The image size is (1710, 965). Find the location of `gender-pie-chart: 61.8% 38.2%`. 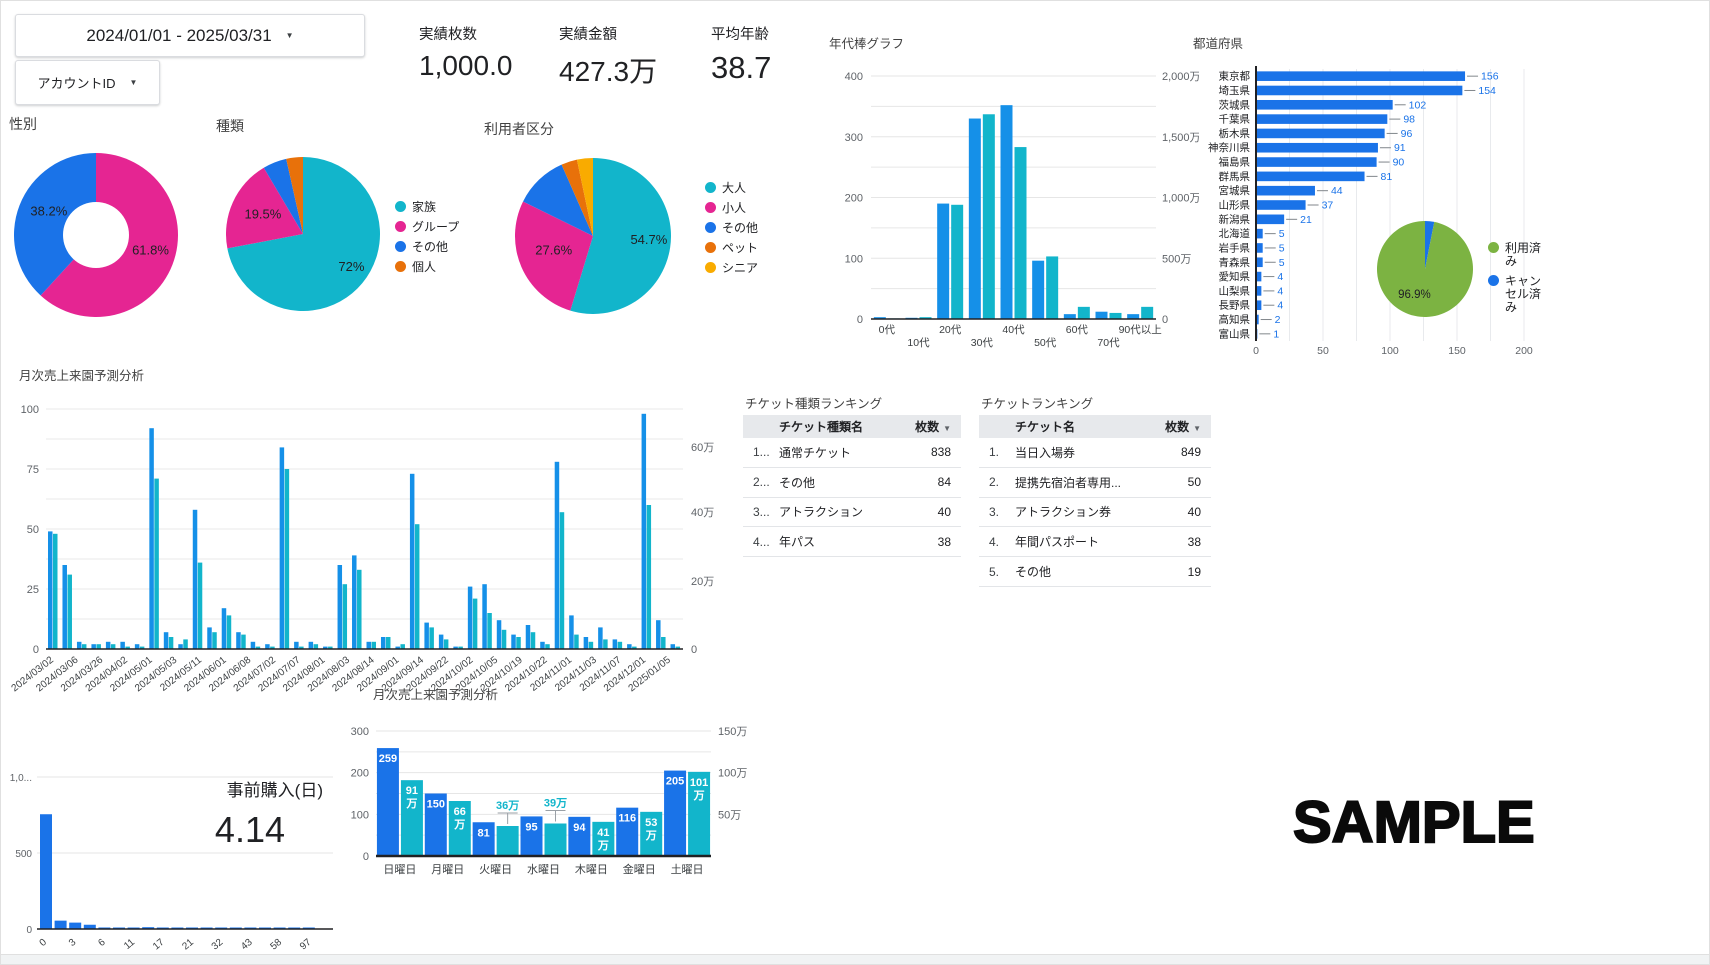

gender-pie-chart: 61.8% 38.2% is located at coordinates (96, 237).